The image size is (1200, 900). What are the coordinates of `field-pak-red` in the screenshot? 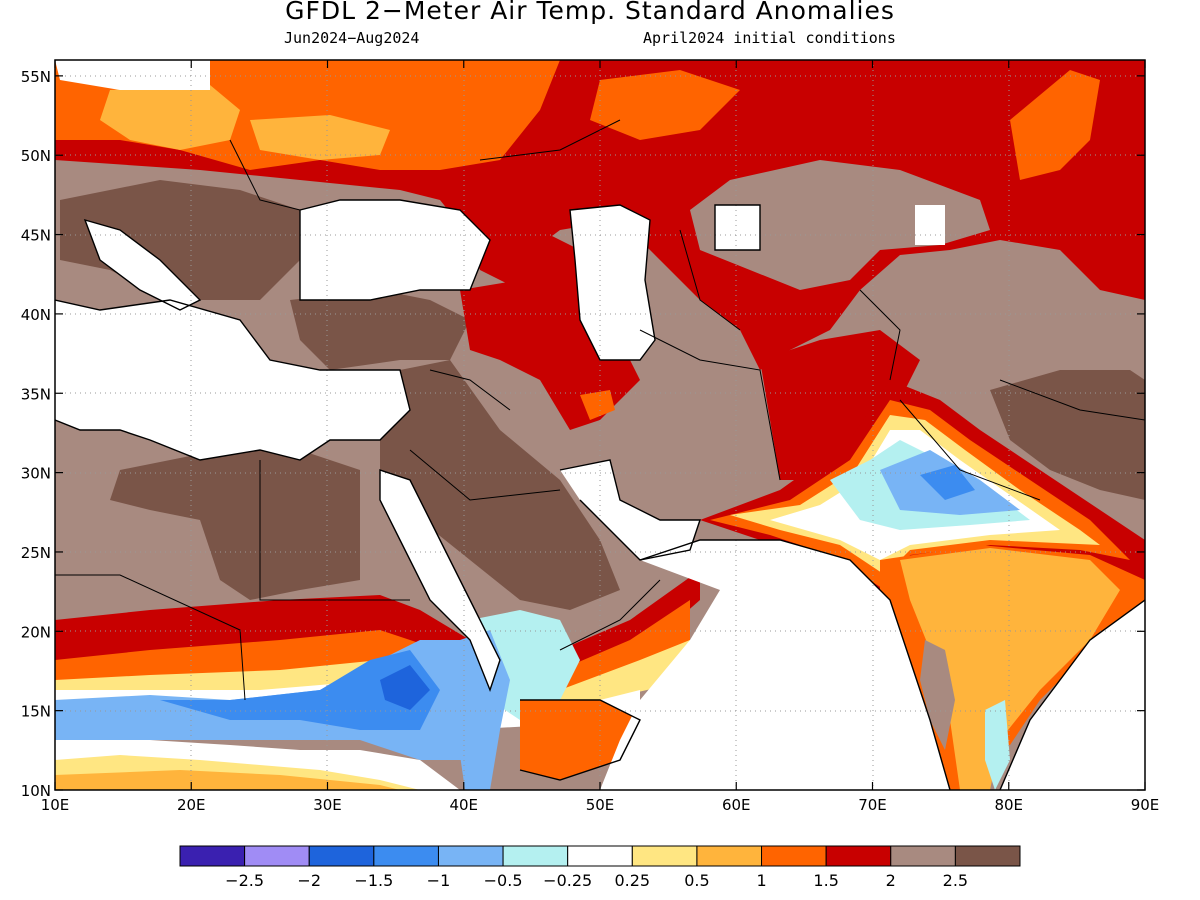 It's located at (840, 405).